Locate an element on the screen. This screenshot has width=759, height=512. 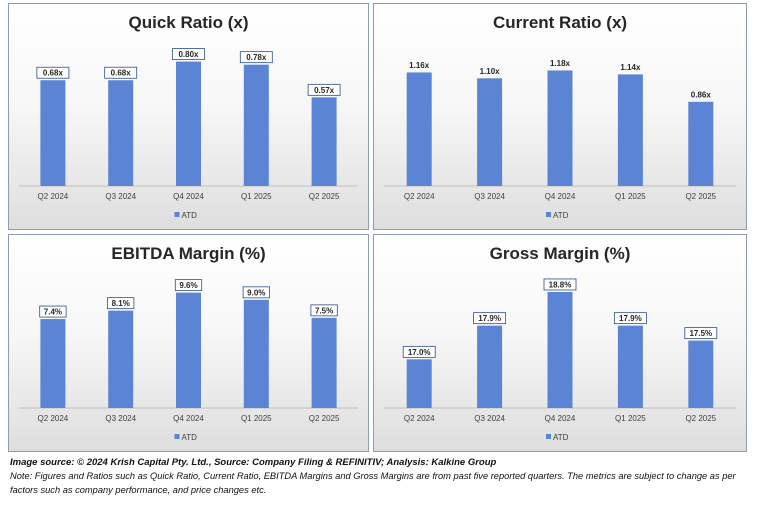
data-label: 17.5% is located at coordinates (700, 333).